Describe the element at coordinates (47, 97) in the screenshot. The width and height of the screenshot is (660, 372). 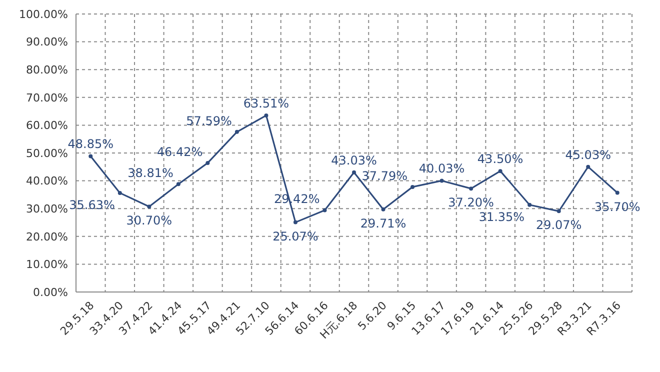
I see `y-tick-label: 70.00%` at that location.